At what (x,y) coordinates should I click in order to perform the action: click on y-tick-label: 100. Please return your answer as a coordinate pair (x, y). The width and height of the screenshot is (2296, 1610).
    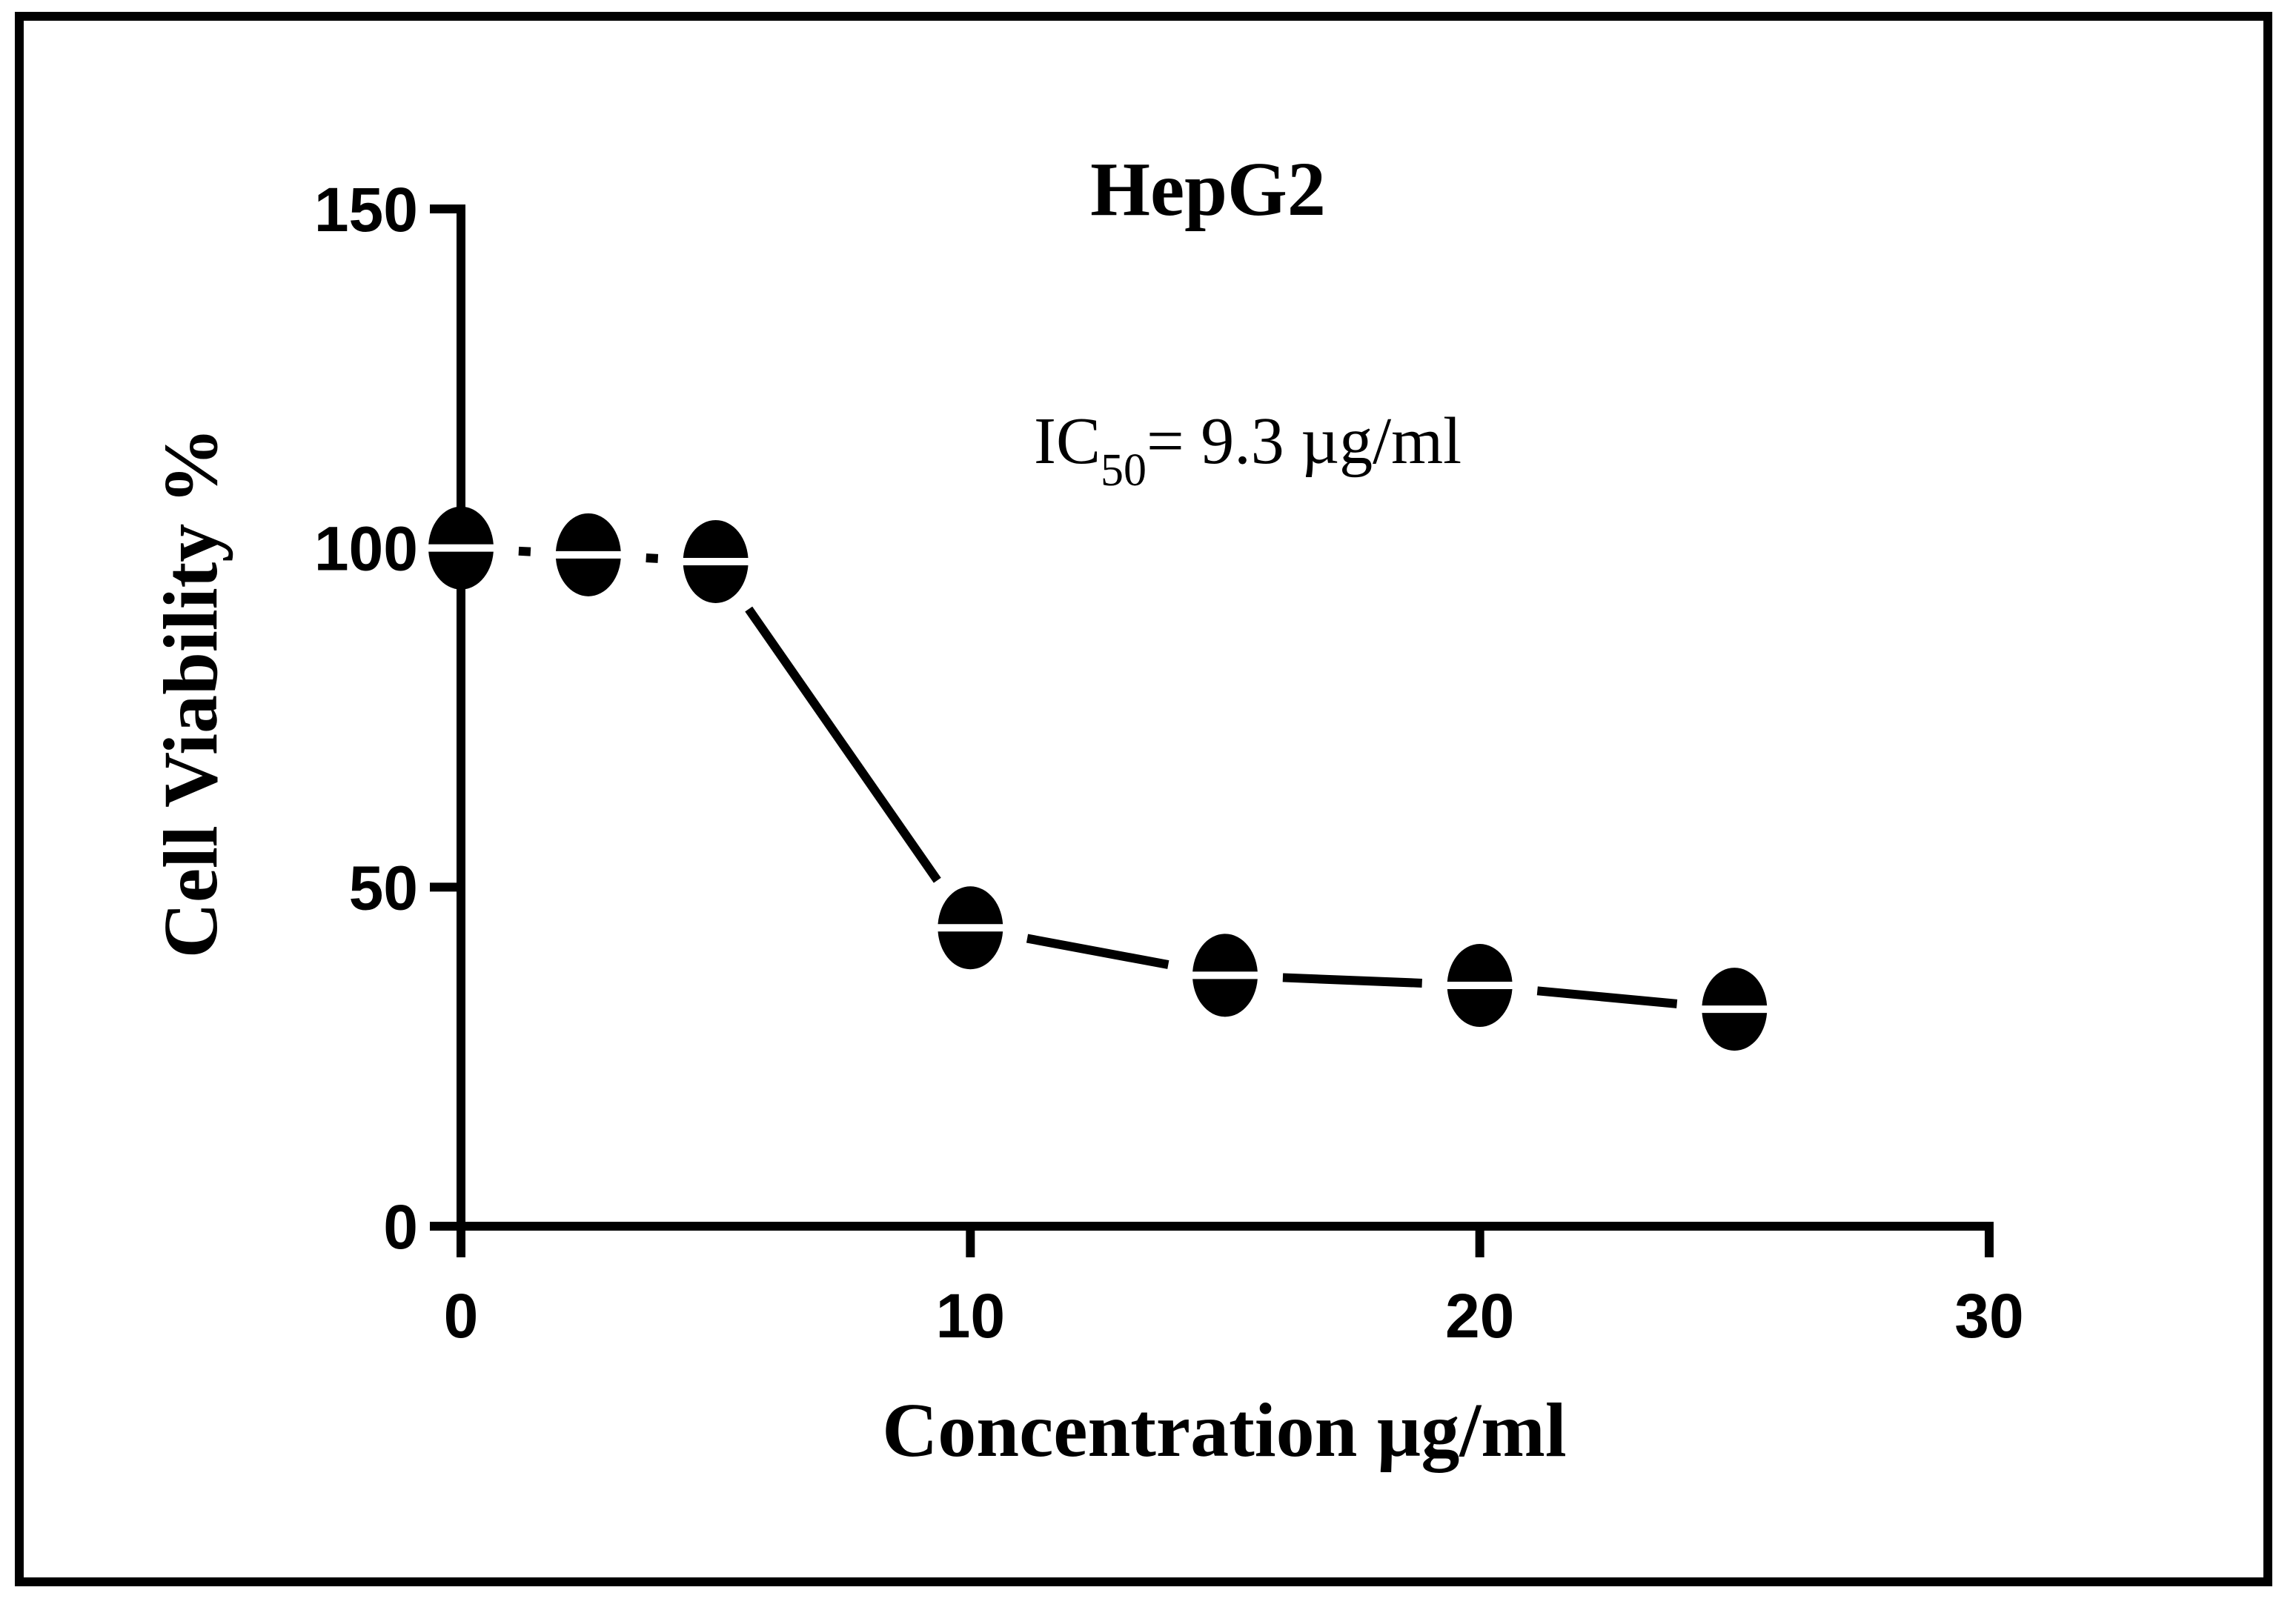
    Looking at the image, I should click on (366, 549).